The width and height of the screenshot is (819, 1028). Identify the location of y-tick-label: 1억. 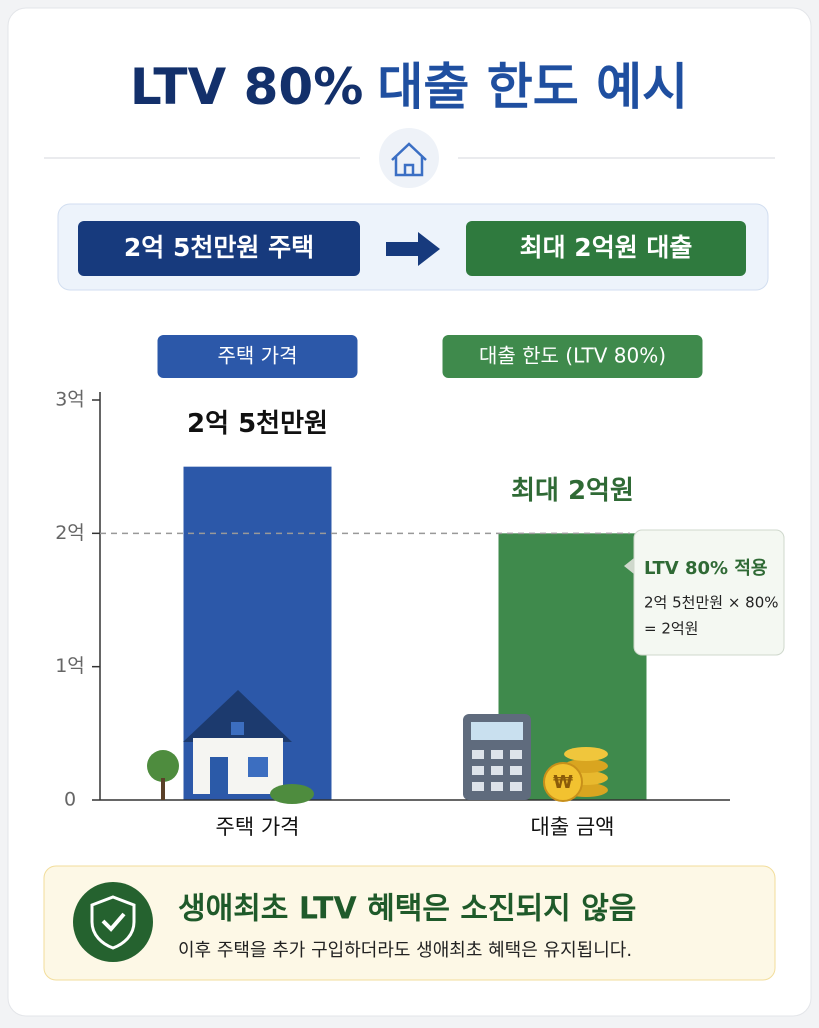
(70, 666).